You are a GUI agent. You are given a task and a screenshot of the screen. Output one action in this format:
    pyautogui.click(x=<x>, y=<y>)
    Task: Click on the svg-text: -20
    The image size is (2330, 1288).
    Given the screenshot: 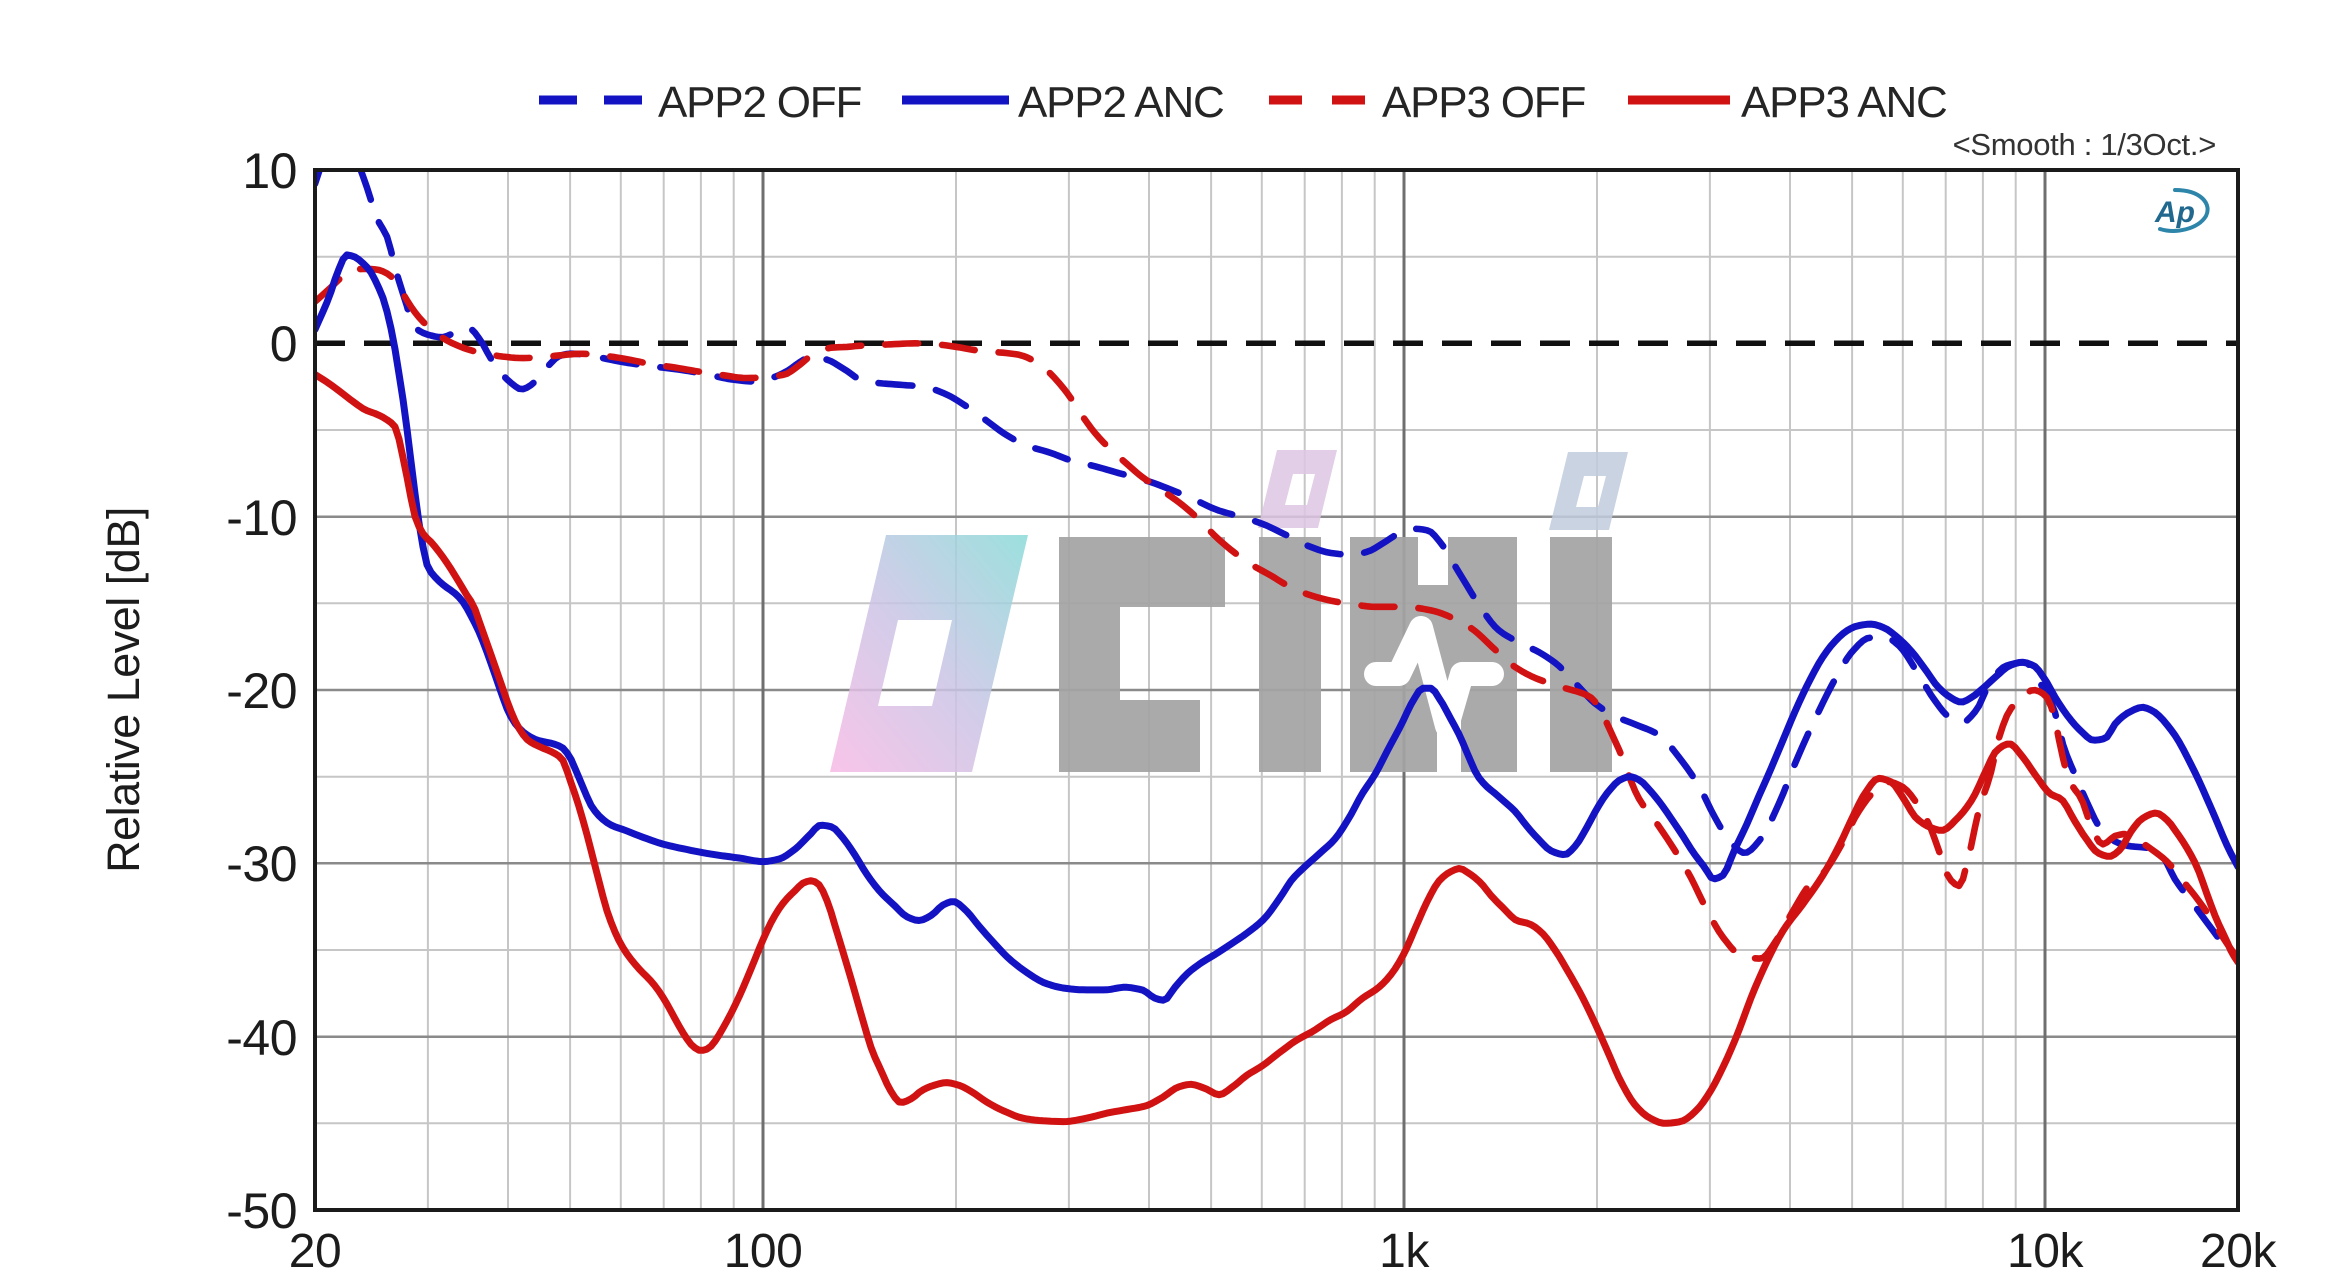 What is the action you would take?
    pyautogui.click(x=261, y=691)
    